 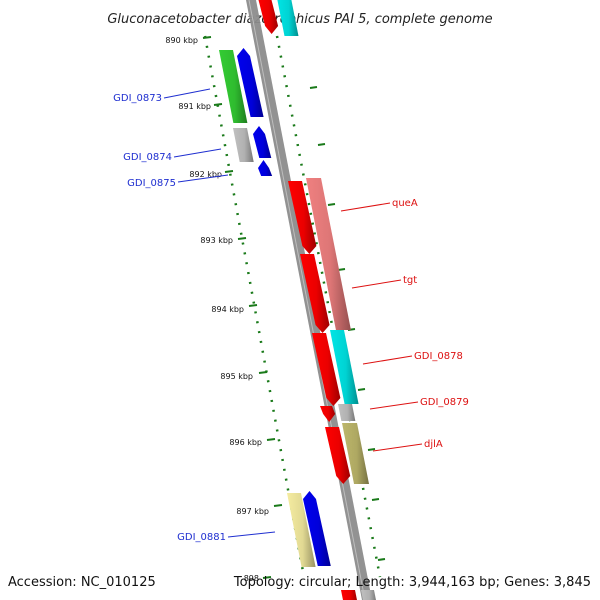 What do you see at coordinates (376, 284) in the screenshot?
I see `leader-line-tgt` at bounding box center [376, 284].